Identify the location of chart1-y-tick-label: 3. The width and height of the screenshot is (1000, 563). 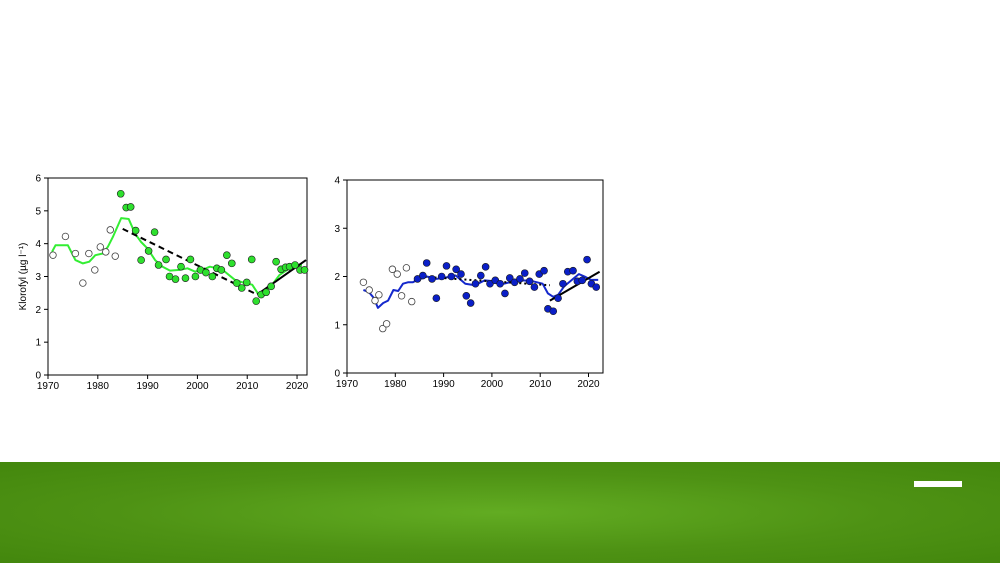
(337, 229).